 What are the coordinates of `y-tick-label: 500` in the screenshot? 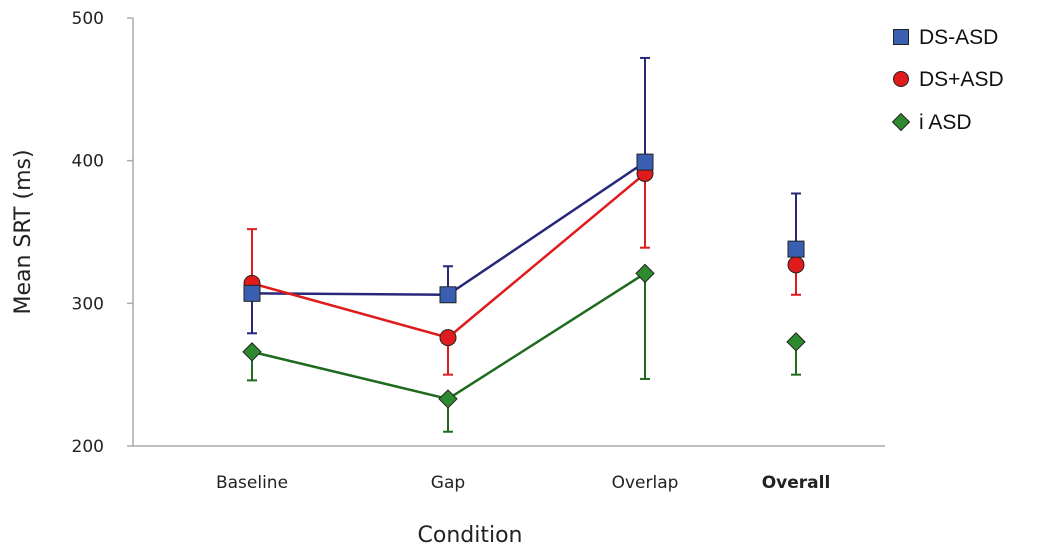 It's located at (88, 19).